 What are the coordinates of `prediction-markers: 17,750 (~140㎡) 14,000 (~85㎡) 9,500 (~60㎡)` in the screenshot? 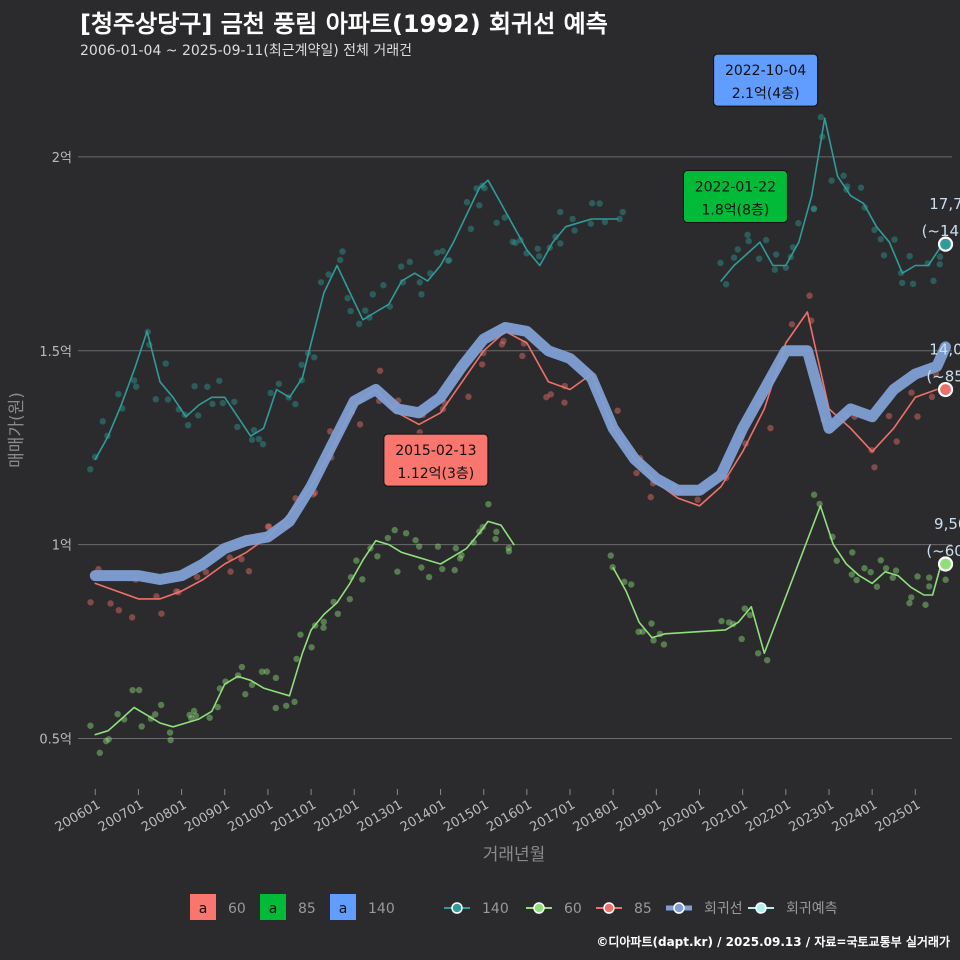 It's located at (941, 383).